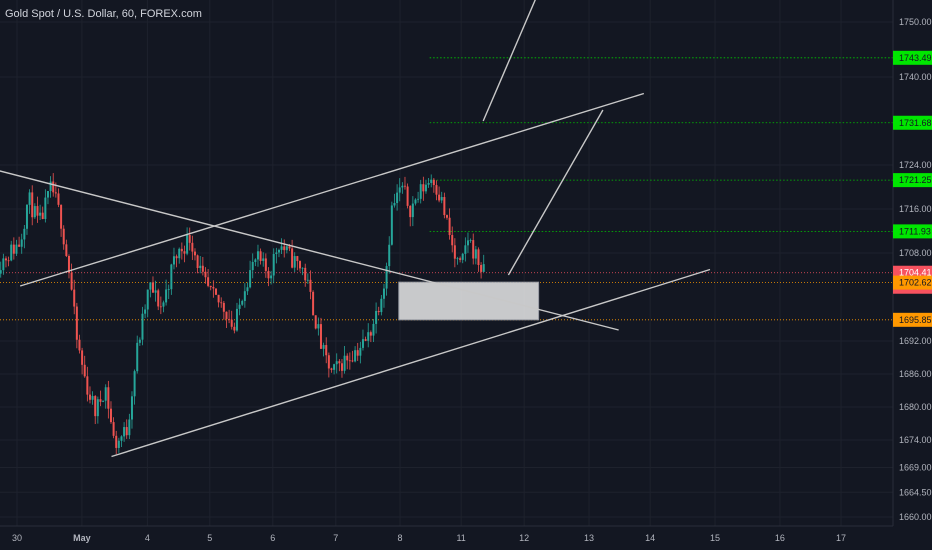  Describe the element at coordinates (469, 301) in the screenshot. I see `zone-rectangle` at that location.